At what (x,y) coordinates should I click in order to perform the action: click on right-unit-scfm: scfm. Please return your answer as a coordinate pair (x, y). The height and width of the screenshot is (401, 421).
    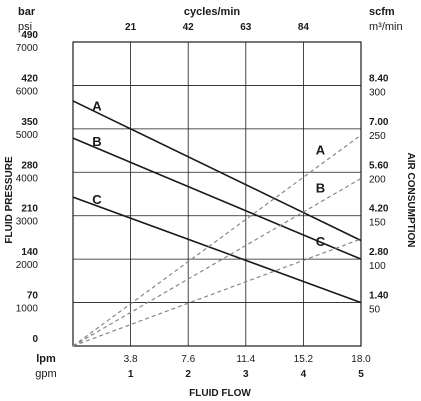
    Looking at the image, I should click on (382, 12).